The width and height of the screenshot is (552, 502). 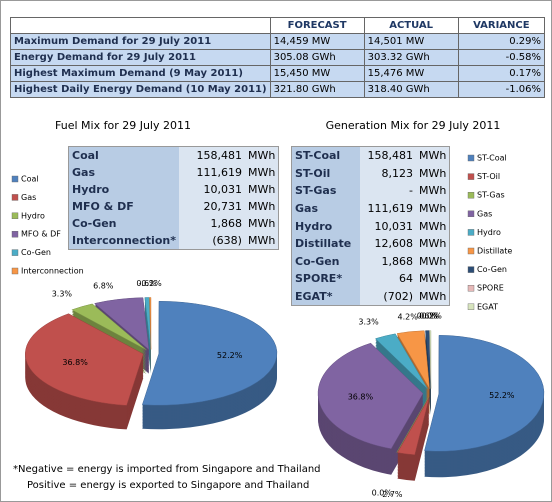 What do you see at coordinates (33, 215) in the screenshot?
I see `legend-label: Hydro` at bounding box center [33, 215].